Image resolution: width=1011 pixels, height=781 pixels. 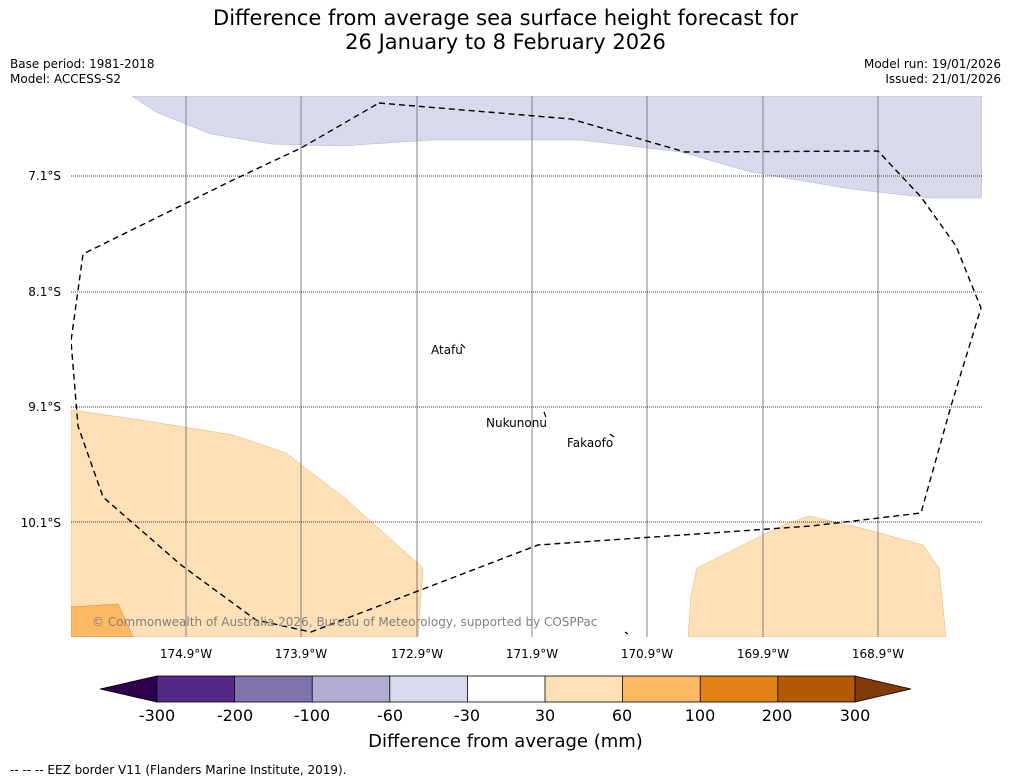 I want to click on colorbar, so click(x=506, y=689).